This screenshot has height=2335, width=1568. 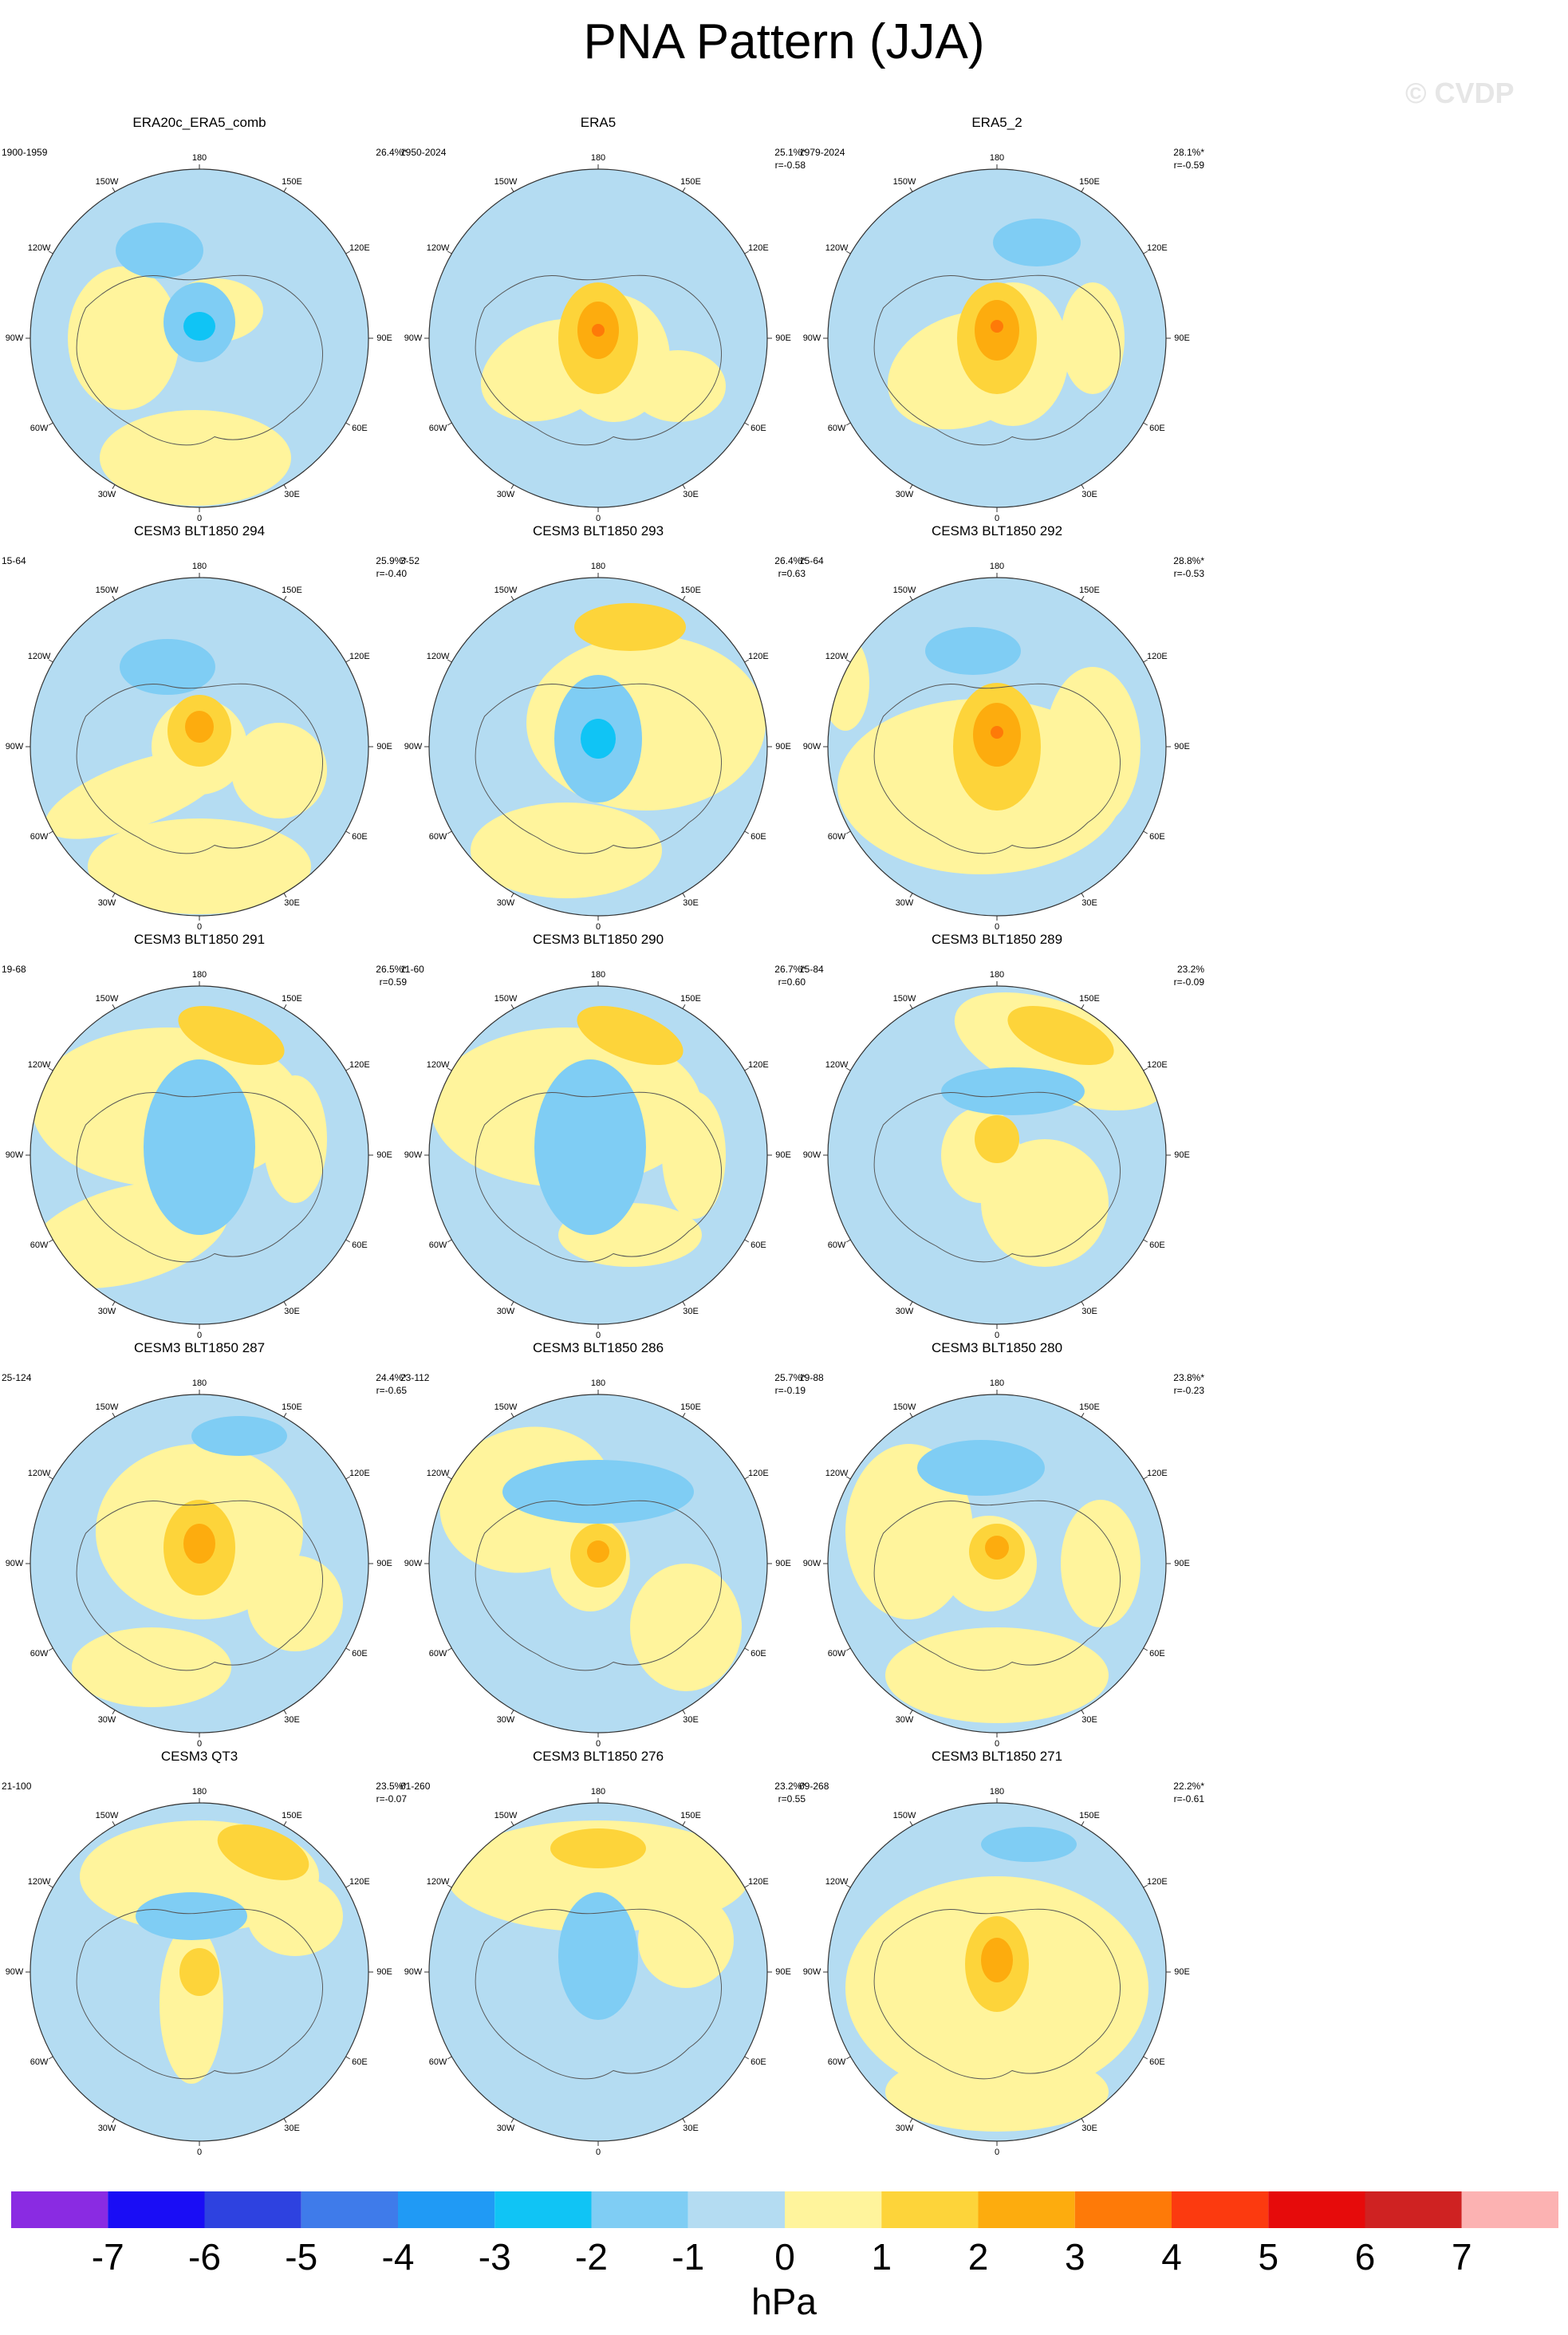 What do you see at coordinates (1188, 165) in the screenshot?
I see `panel-correlation: r=-0.59` at bounding box center [1188, 165].